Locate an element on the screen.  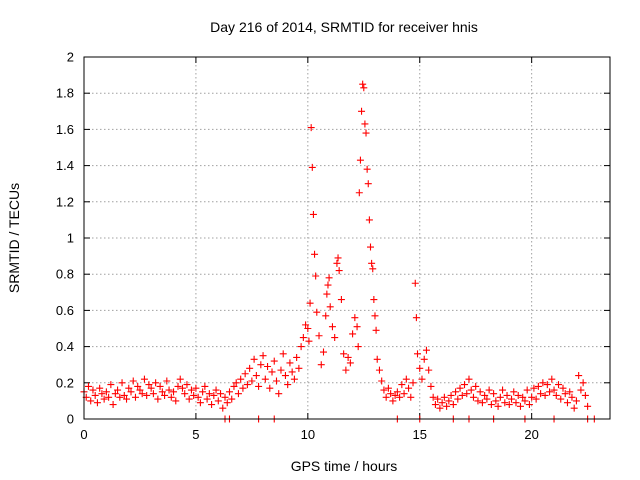
y-tick-label: 1 is located at coordinates (70, 238).